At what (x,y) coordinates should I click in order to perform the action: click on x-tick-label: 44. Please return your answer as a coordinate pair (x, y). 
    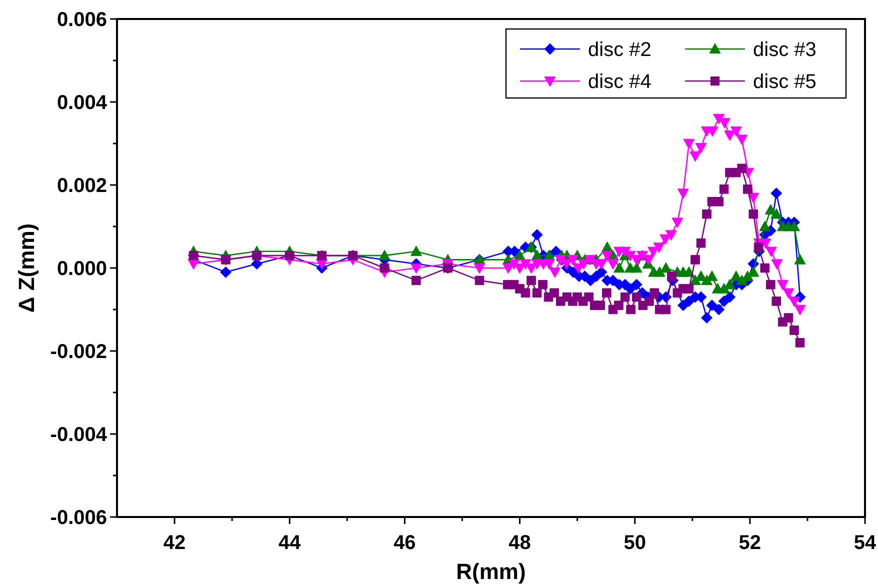
    Looking at the image, I should click on (290, 543).